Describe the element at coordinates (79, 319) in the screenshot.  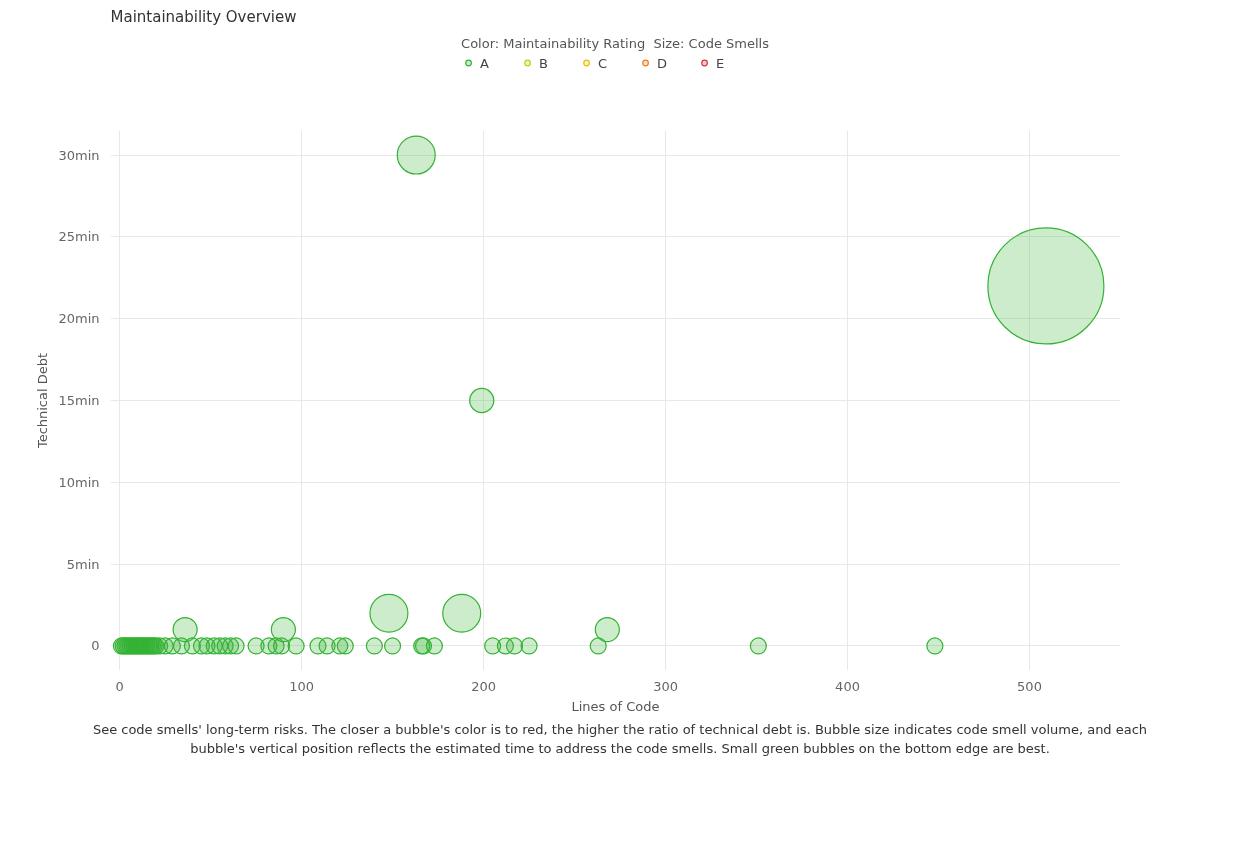
I see `y-tick-label: 20min` at that location.